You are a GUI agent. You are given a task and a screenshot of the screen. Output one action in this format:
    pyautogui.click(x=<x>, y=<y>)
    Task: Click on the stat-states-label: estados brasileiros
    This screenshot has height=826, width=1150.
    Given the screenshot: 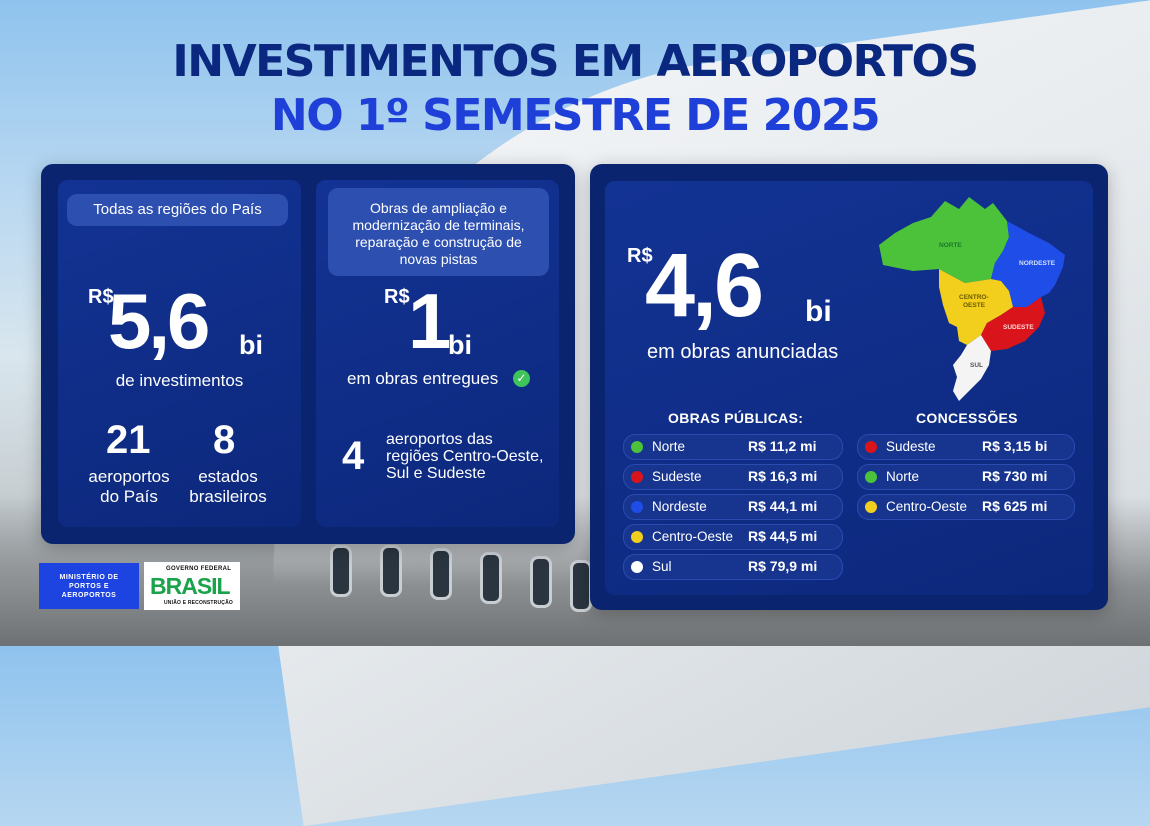 What is the action you would take?
    pyautogui.click(x=228, y=486)
    